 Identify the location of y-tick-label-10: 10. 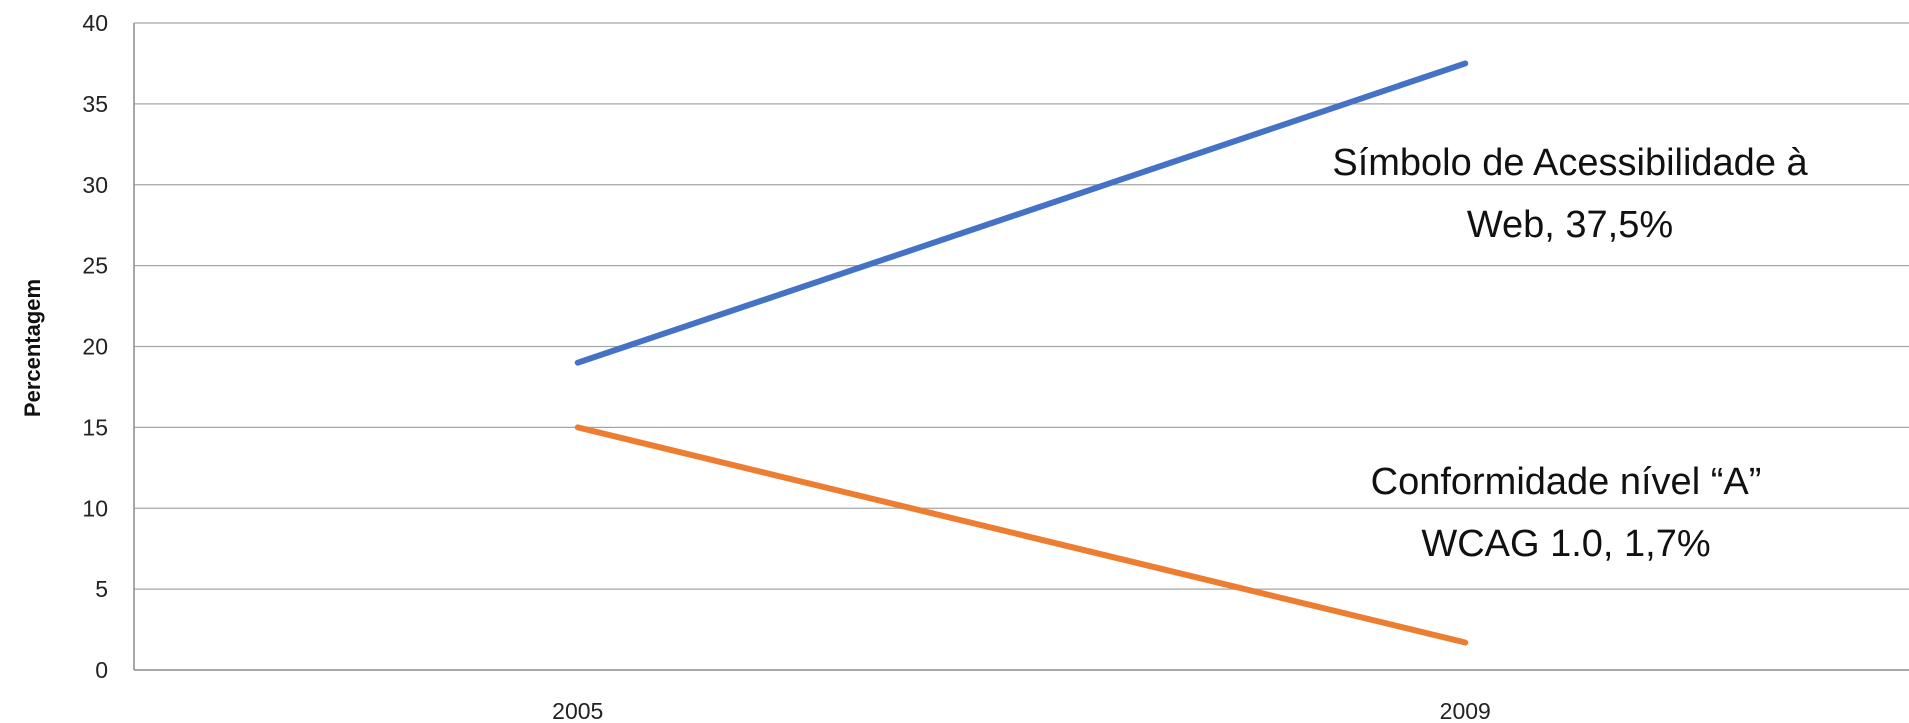
(95, 508).